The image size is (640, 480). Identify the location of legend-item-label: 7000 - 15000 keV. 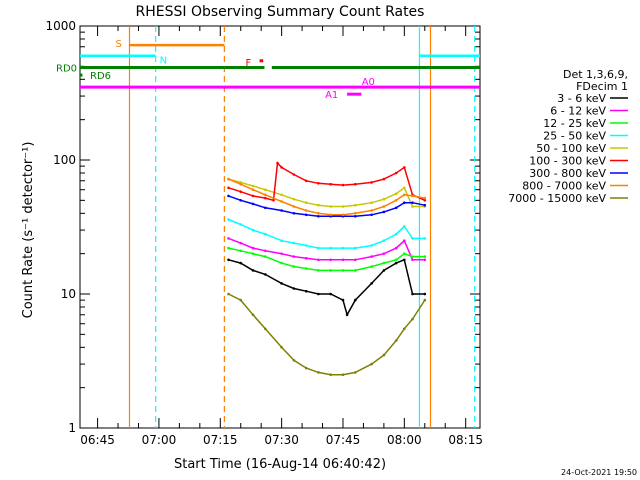
(557, 198).